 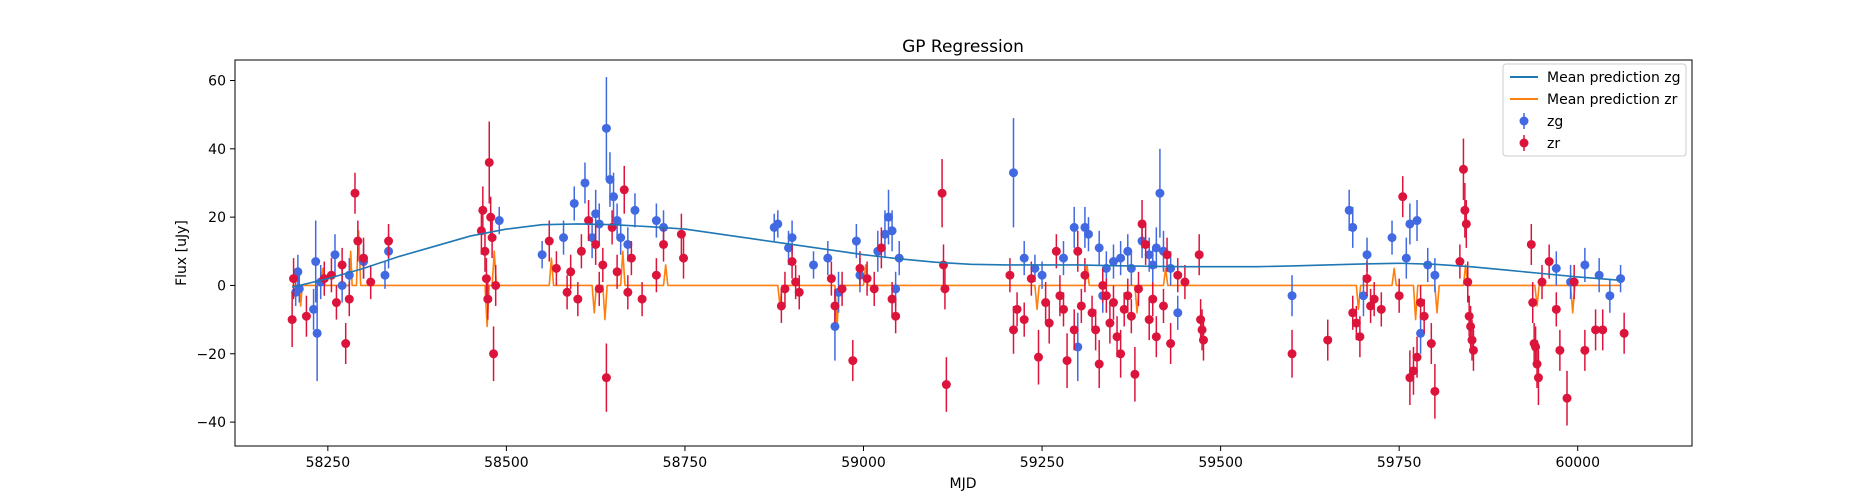 I want to click on legend-label-zr: zr, so click(x=1553, y=144).